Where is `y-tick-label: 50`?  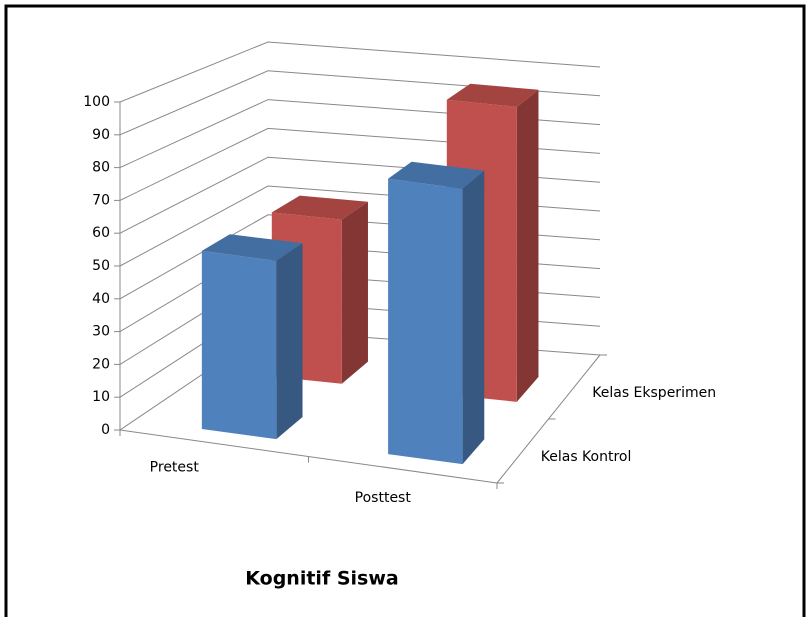 y-tick-label: 50 is located at coordinates (101, 266).